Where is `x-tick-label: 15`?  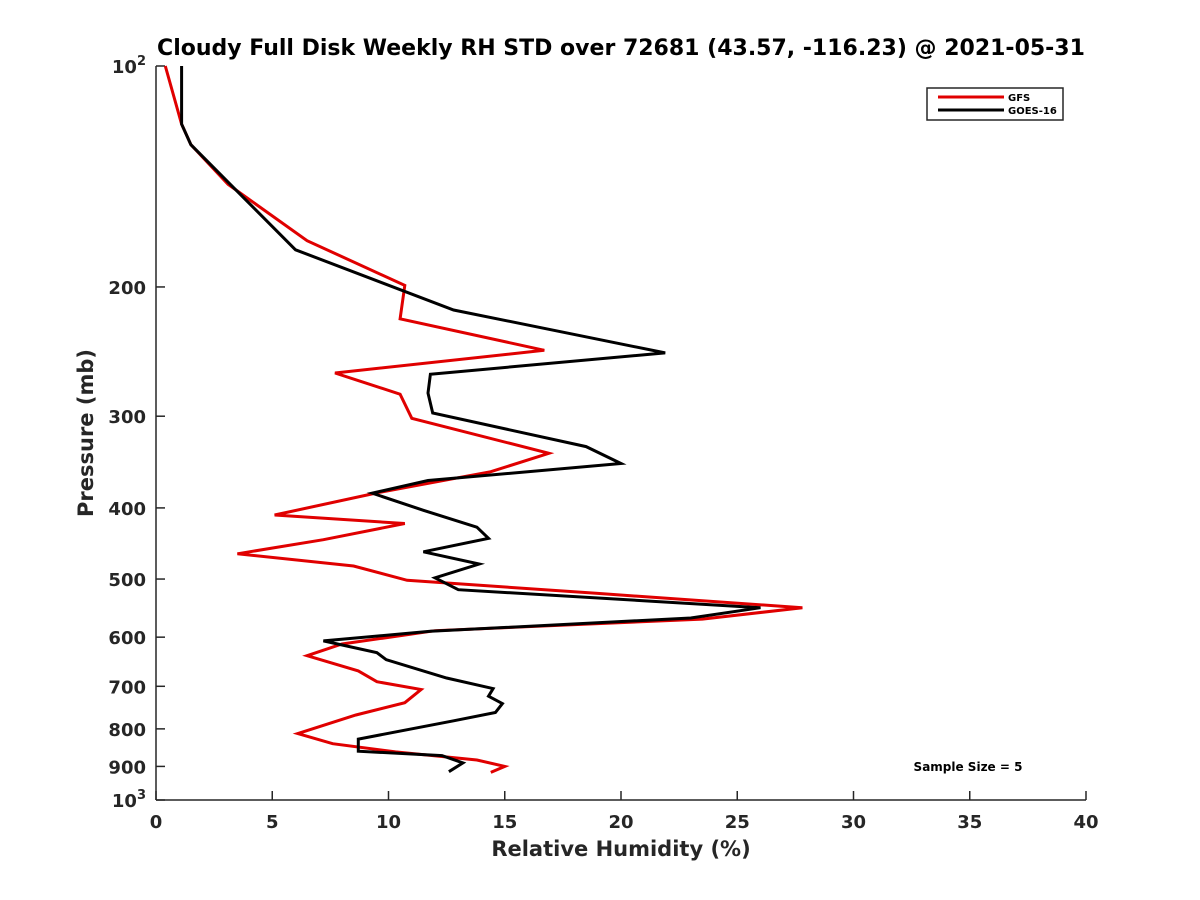
x-tick-label: 15 is located at coordinates (504, 822).